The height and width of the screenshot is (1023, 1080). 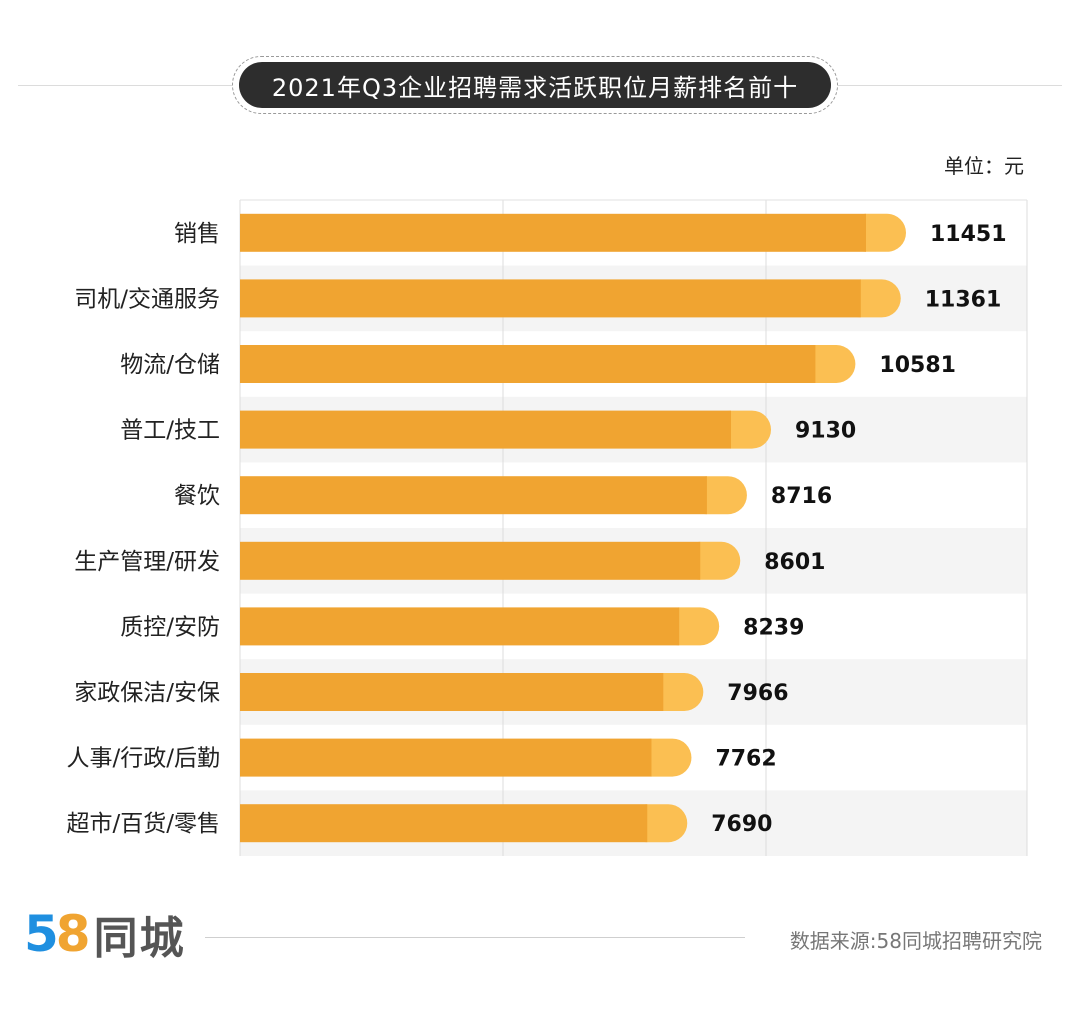 I want to click on value-label: 8239, so click(x=773, y=627).